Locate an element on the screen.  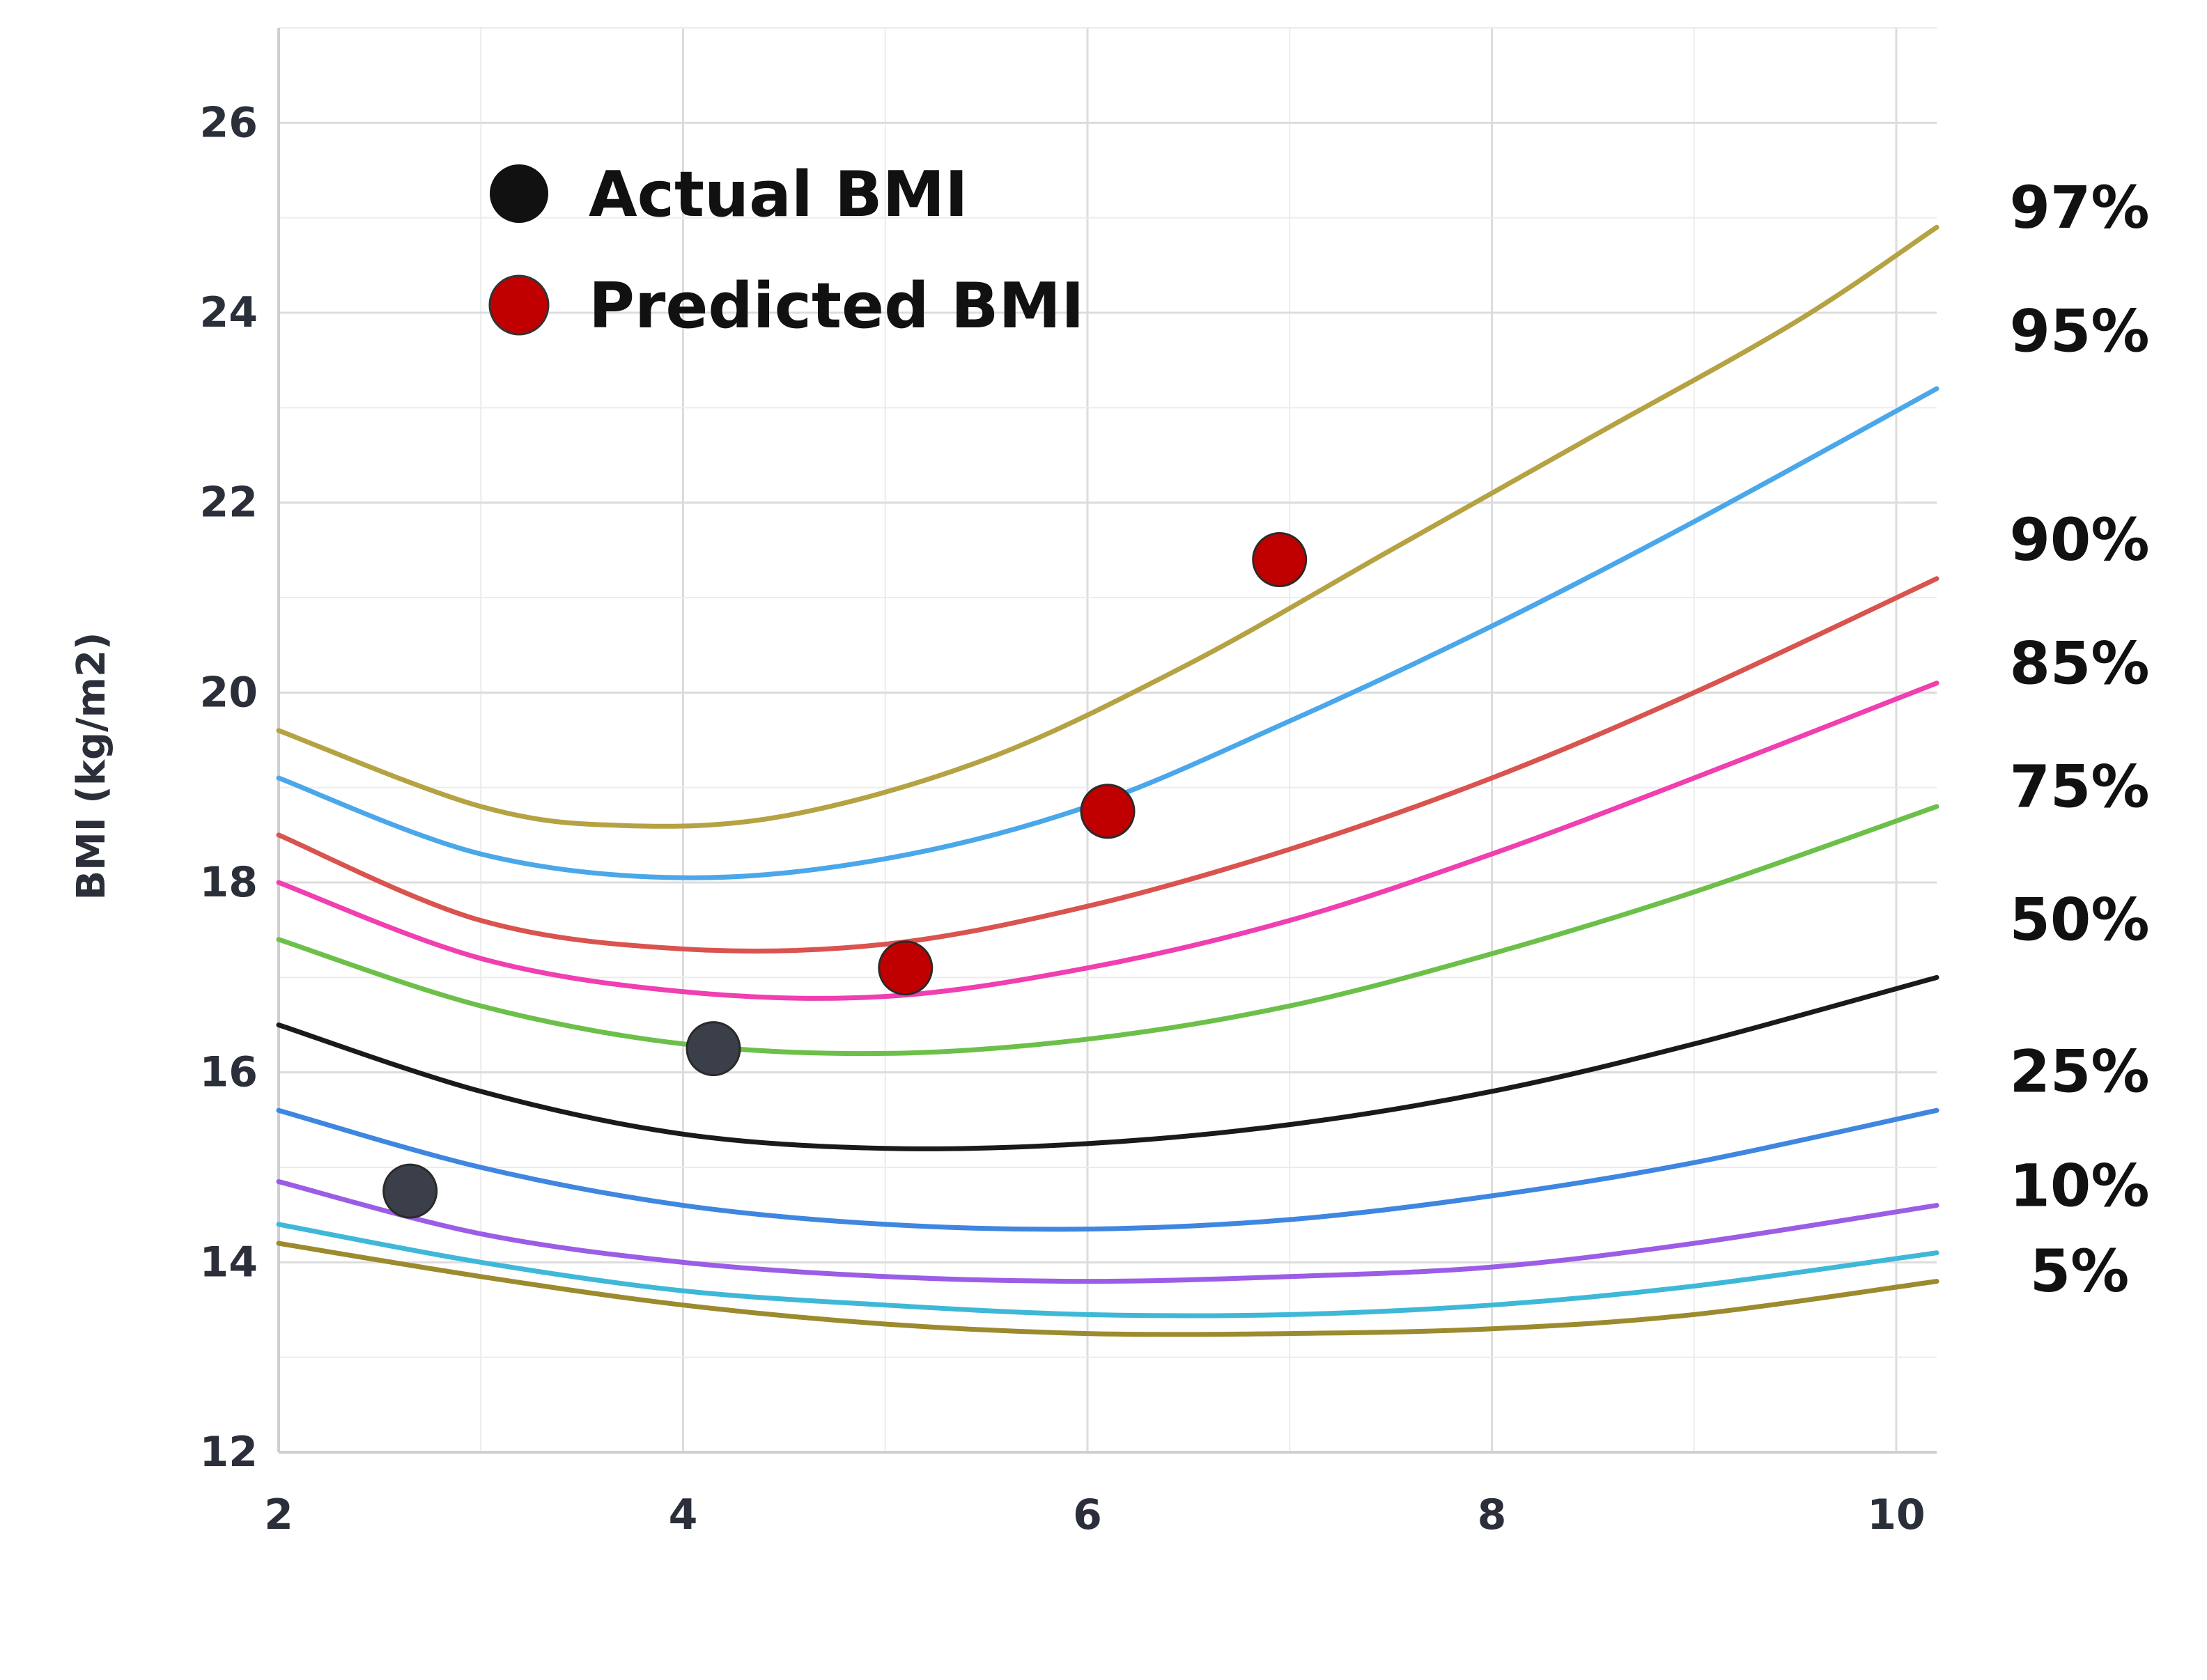
legend-label-predicted: Predicted BMI is located at coordinates (837, 306).